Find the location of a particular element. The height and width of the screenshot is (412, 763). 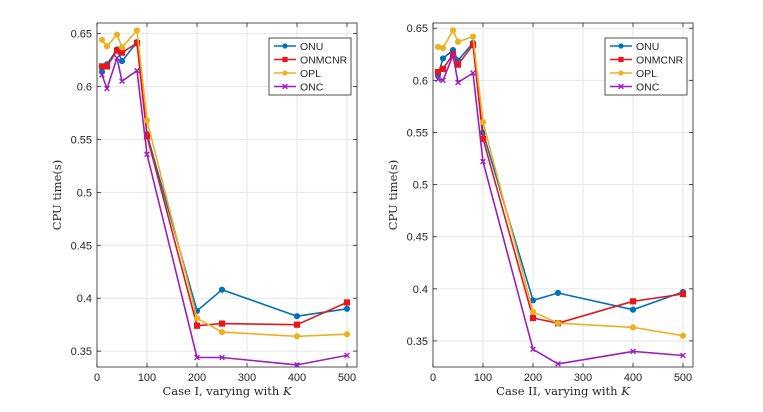

x-axis-label-text: Case II, varying with is located at coordinates (558, 391).